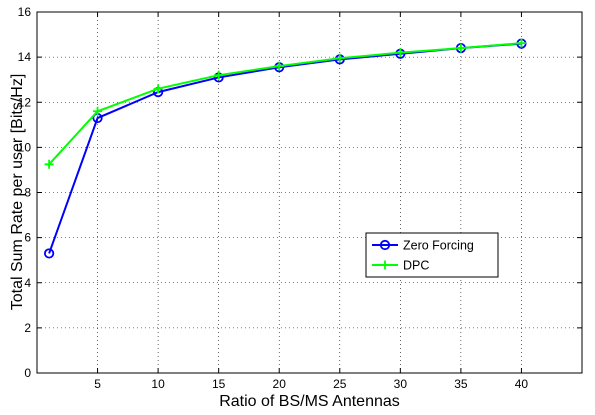 This screenshot has height=415, width=595. I want to click on x-tick-label: 10, so click(158, 384).